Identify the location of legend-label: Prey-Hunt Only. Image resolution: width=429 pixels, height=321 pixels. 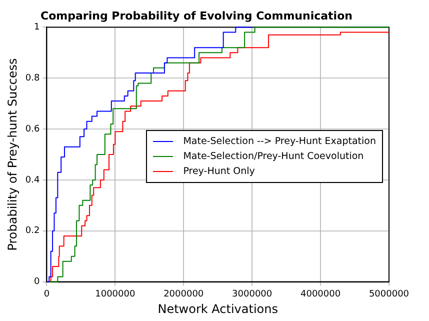
(219, 171).